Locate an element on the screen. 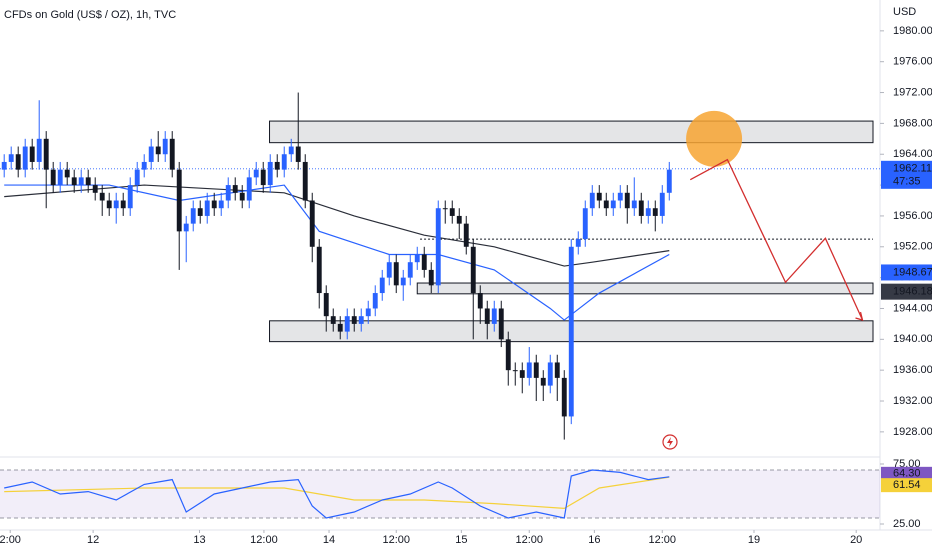 This screenshot has width=932, height=555. arrow-head is located at coordinates (859, 316).